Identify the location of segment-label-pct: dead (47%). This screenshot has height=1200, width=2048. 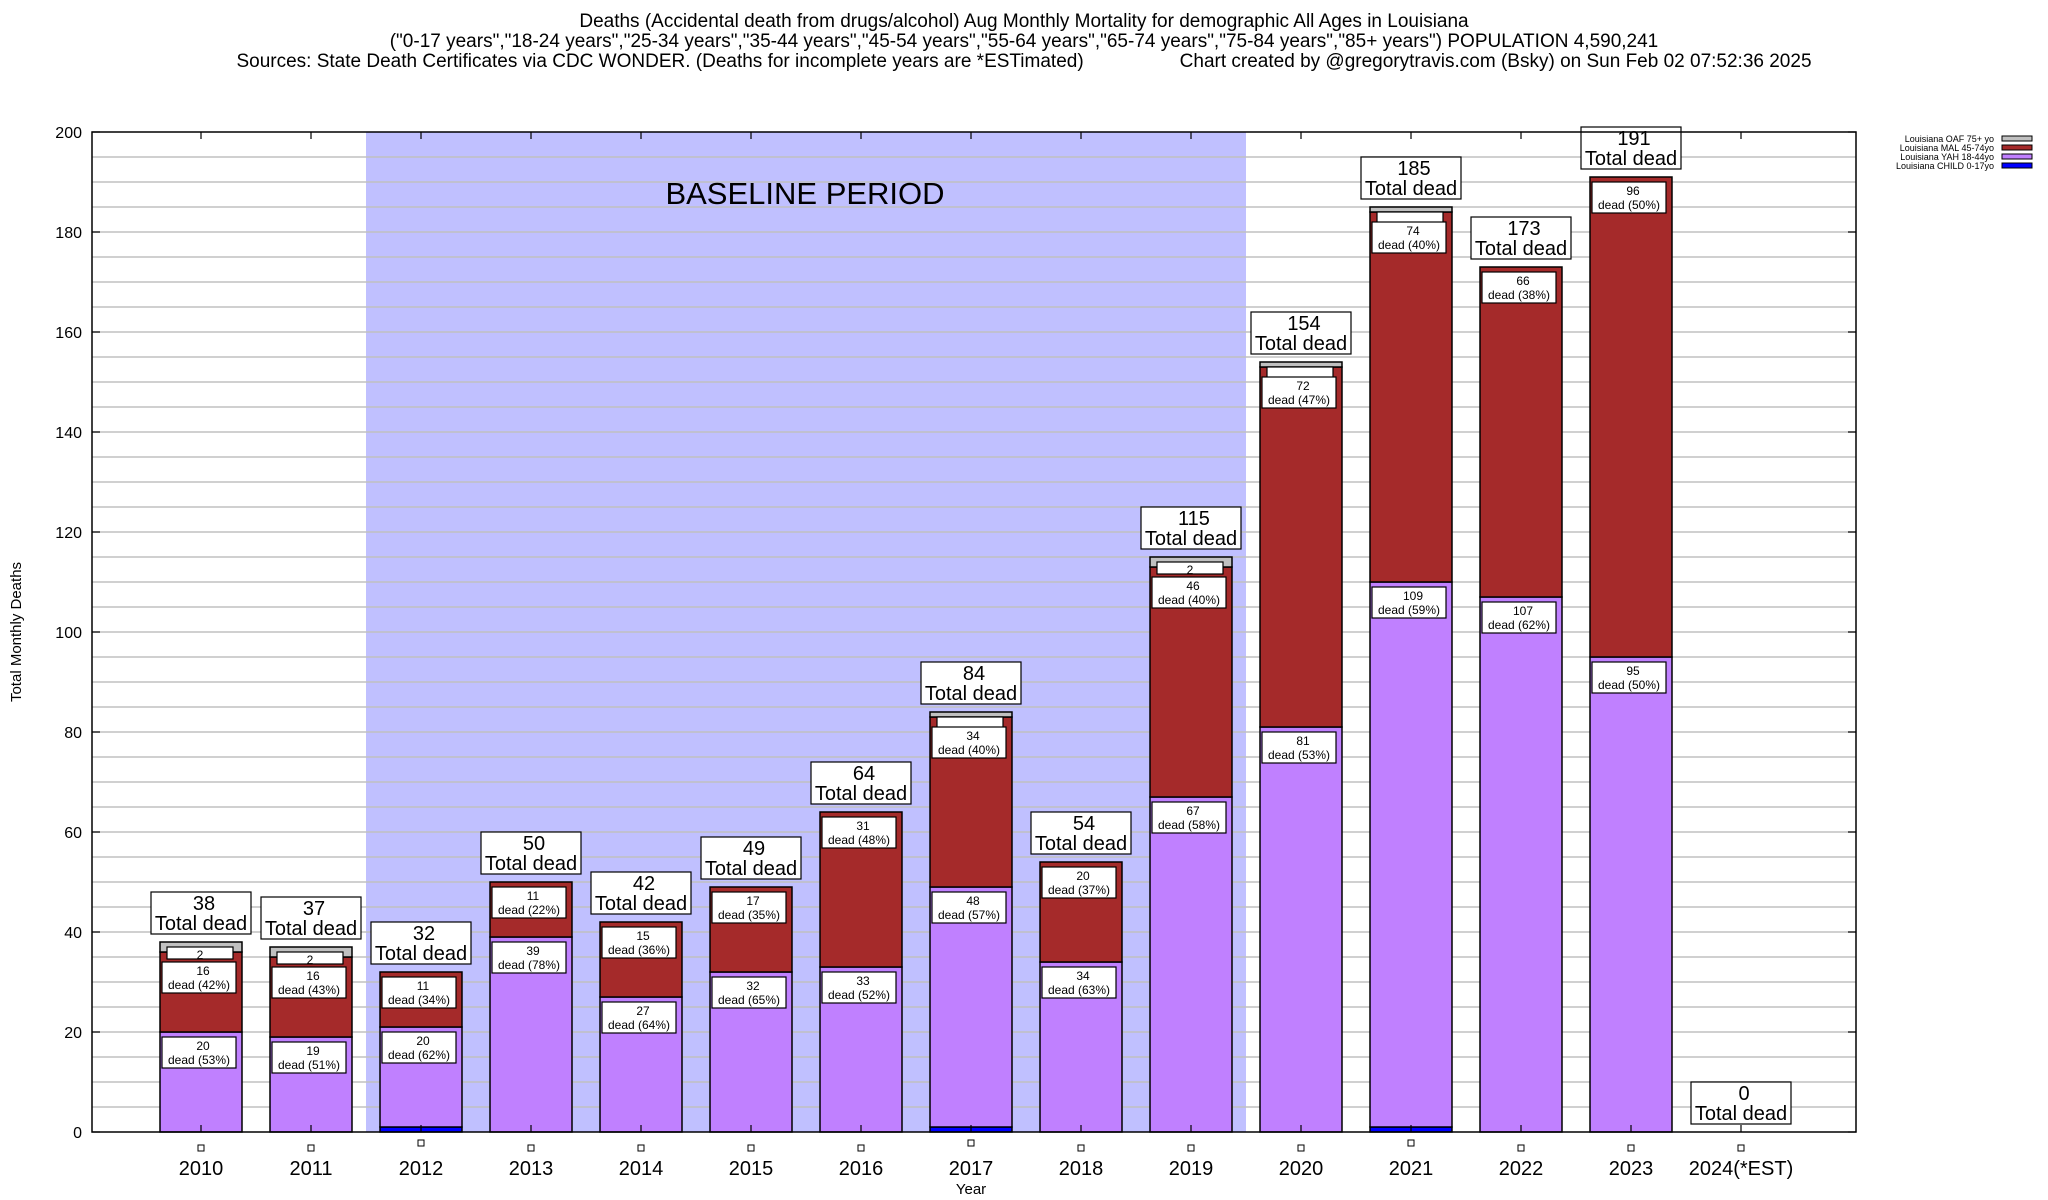
(1299, 400).